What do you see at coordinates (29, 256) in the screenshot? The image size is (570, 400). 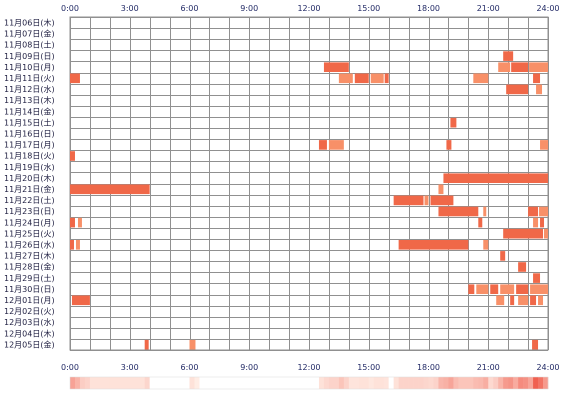 I see `row-date-label: 11月27日(木)` at bounding box center [29, 256].